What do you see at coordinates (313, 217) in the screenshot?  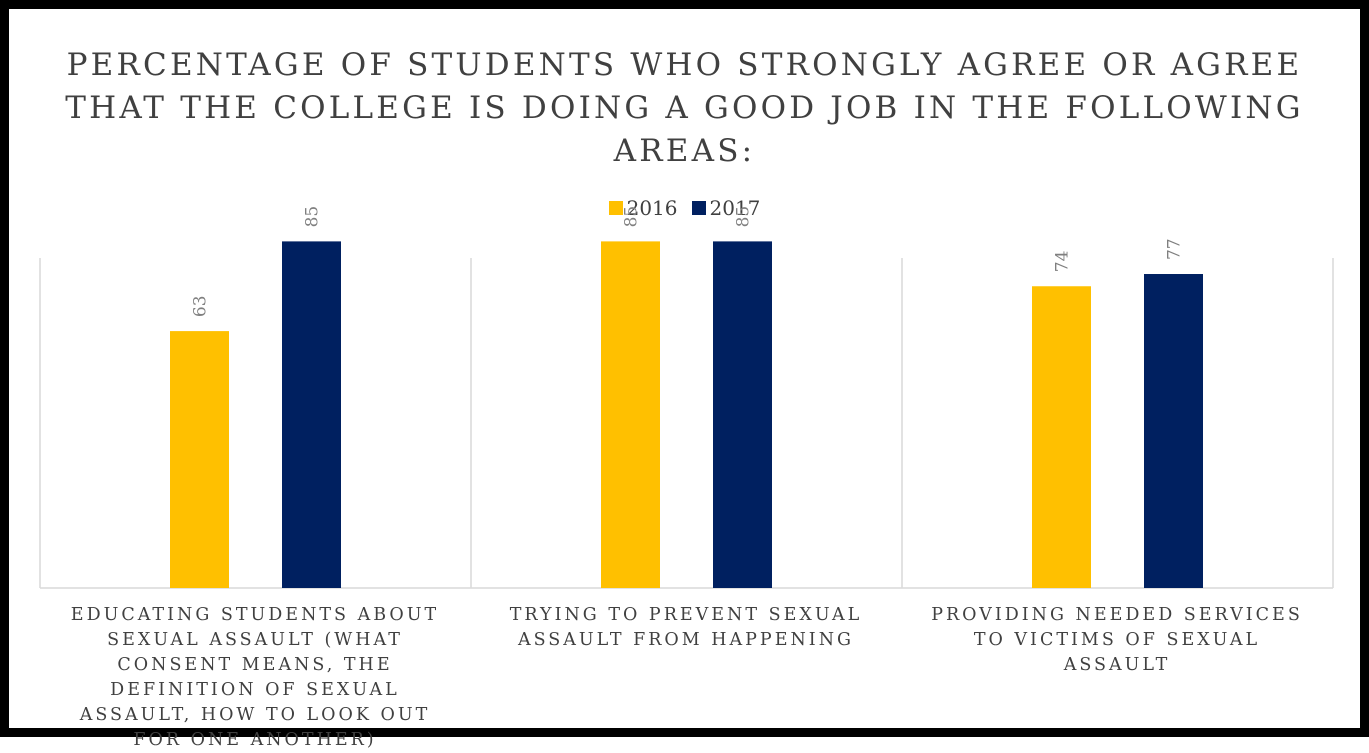 I see `data-label-2017-educating: 85` at bounding box center [313, 217].